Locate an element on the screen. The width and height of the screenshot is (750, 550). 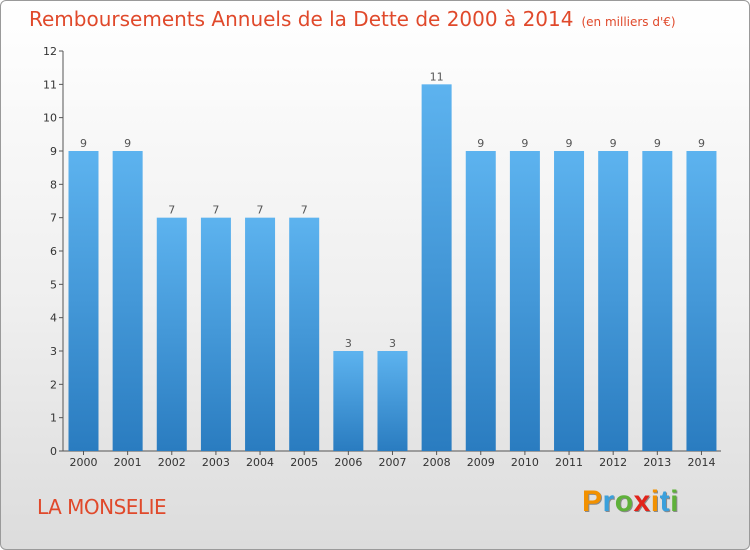
bar-2010 is located at coordinates (524, 301).